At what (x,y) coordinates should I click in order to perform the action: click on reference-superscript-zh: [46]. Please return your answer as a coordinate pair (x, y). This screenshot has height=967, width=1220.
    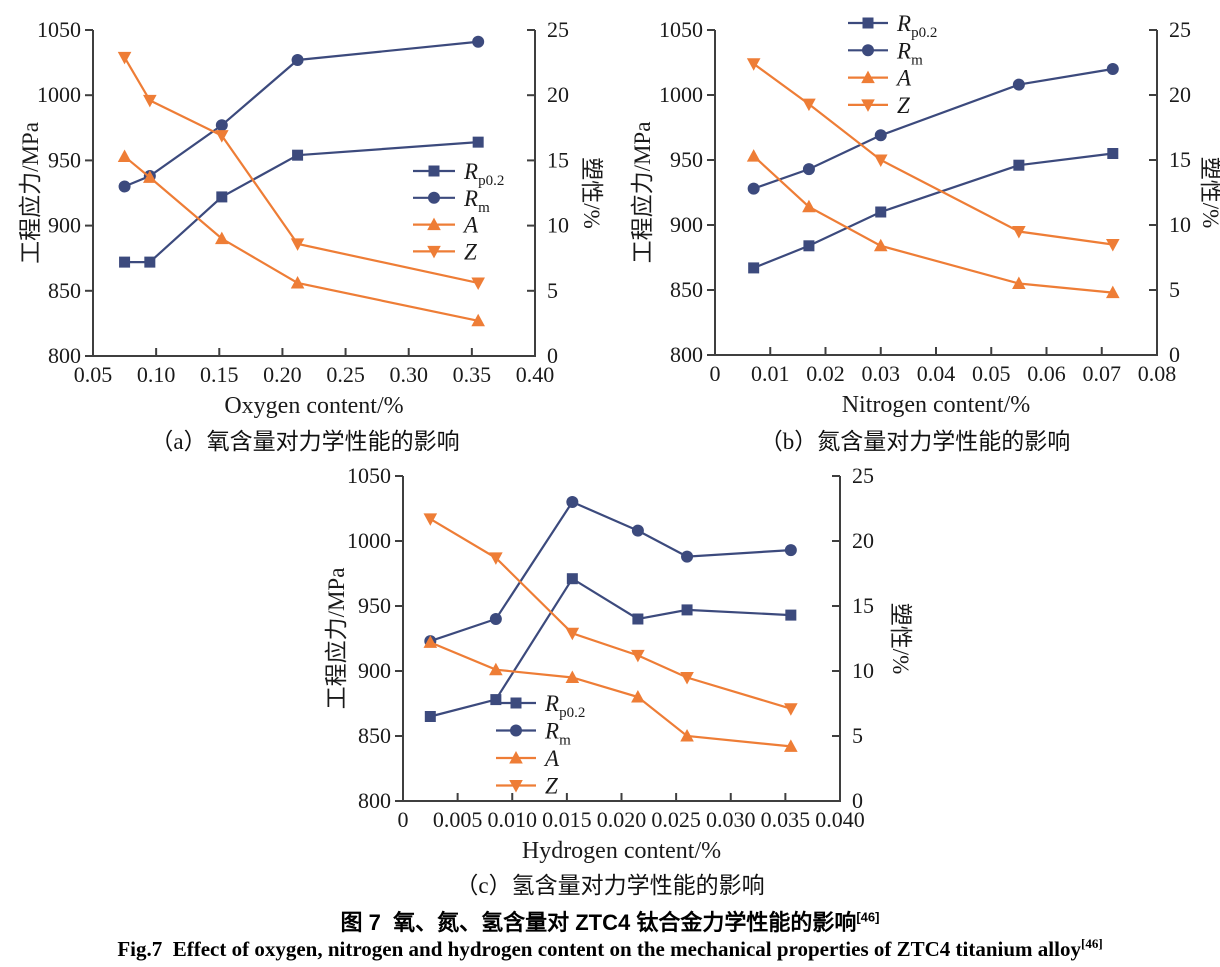
    Looking at the image, I should click on (868, 917).